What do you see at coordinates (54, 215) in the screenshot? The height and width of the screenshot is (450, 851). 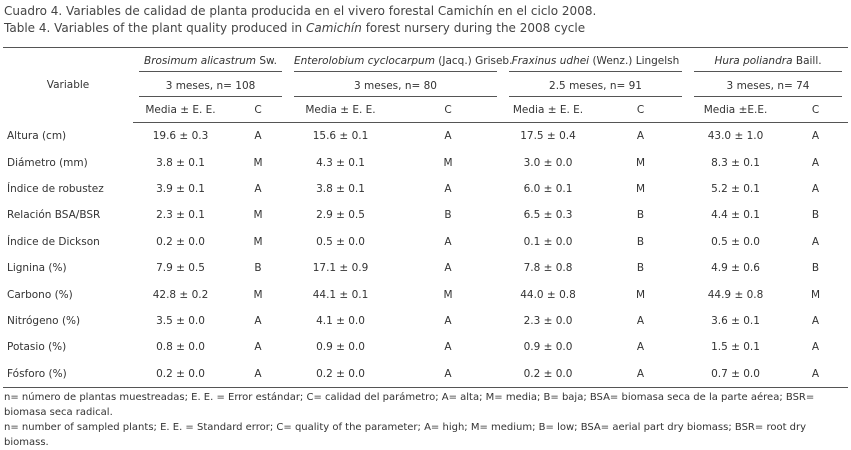 I see `row-label: Relación BSA/BSR` at bounding box center [54, 215].